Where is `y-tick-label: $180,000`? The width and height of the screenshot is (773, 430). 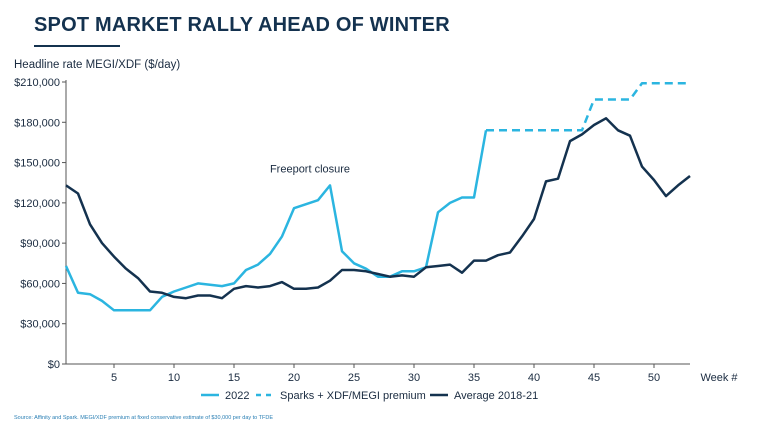 y-tick-label: $180,000 is located at coordinates (37, 123).